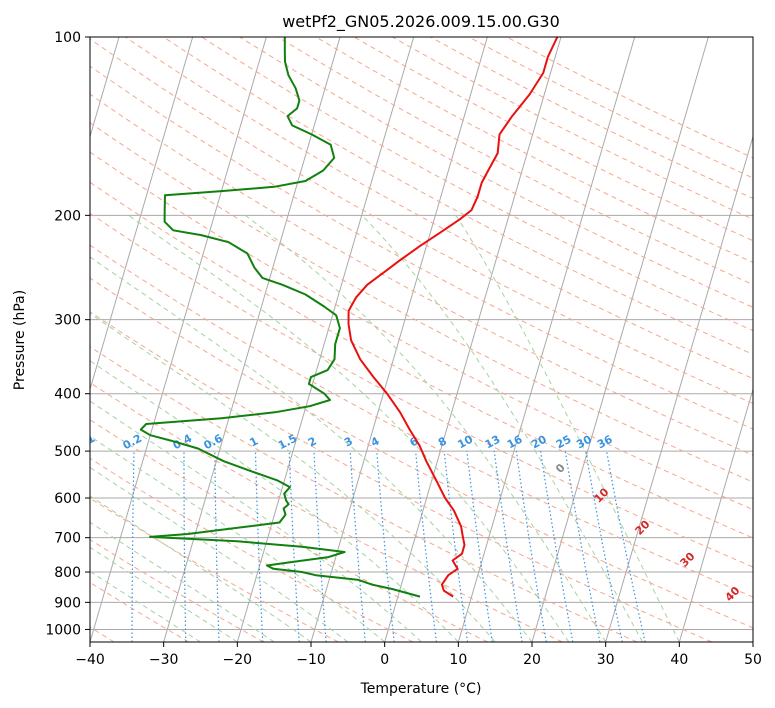 Image resolution: width=775 pixels, height=708 pixels. Describe the element at coordinates (532, 660) in the screenshot. I see `x-tick-label: 20` at that location.